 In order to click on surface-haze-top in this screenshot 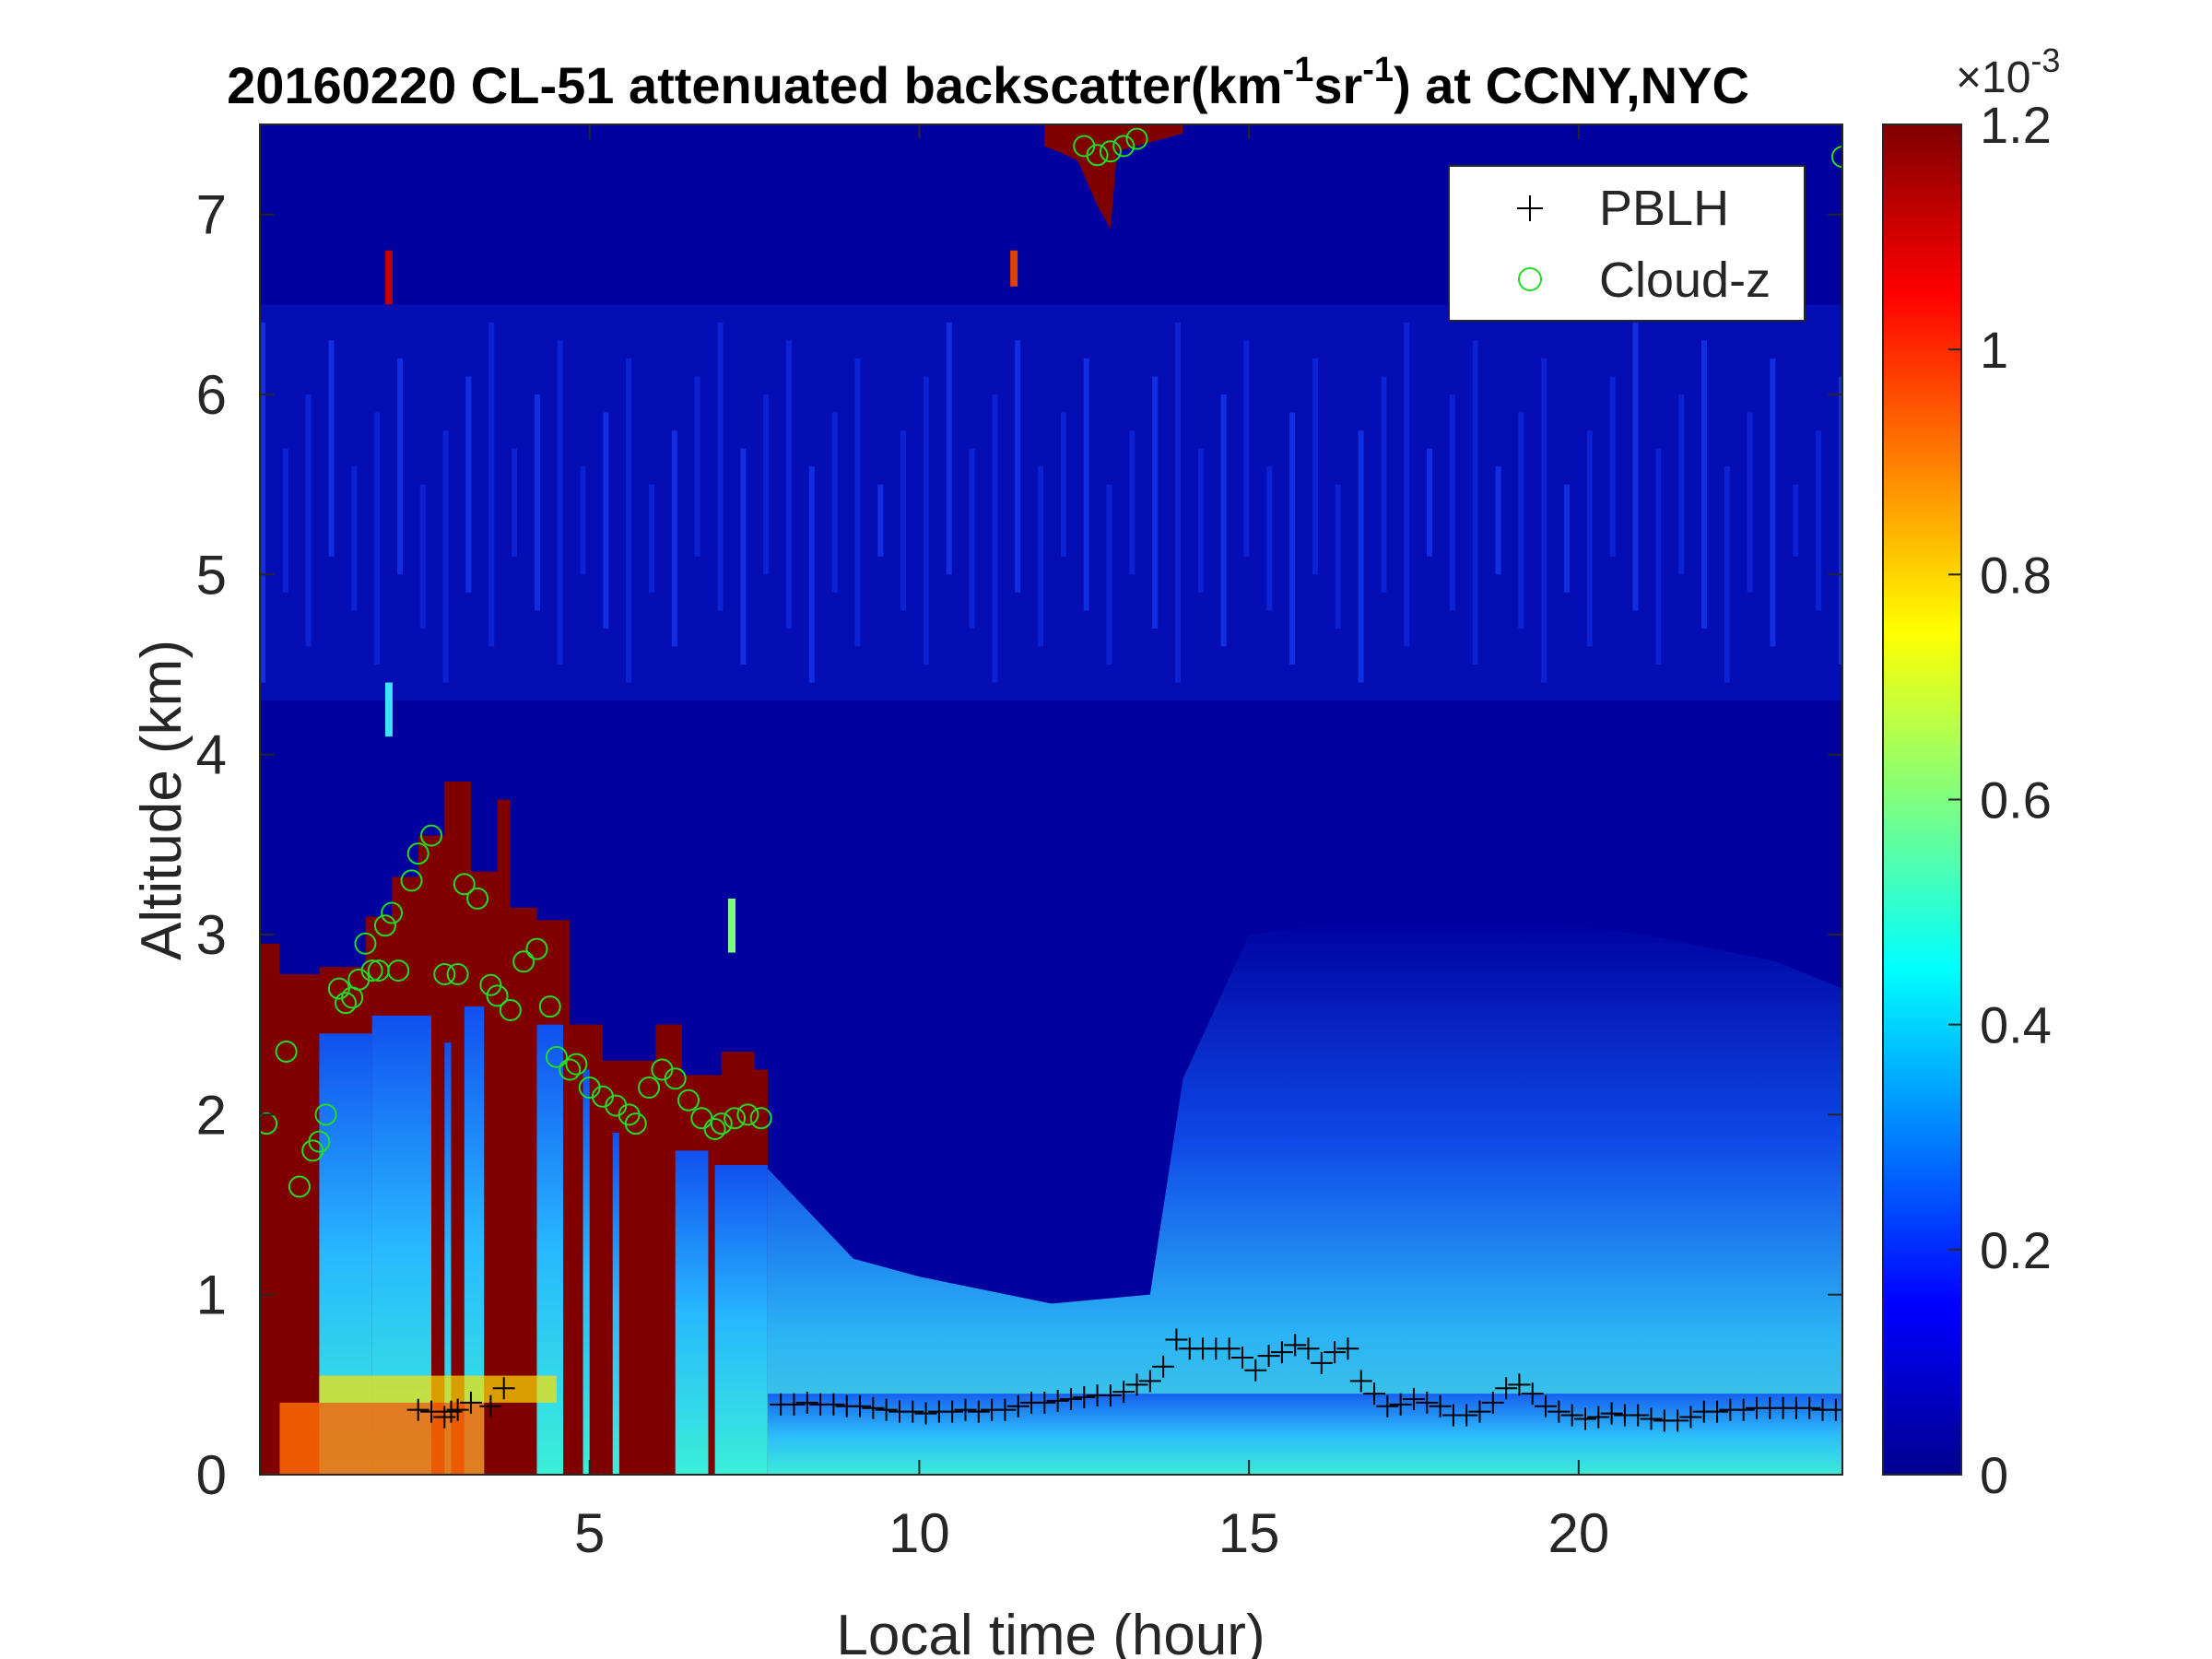, I will do `click(438, 1389)`.